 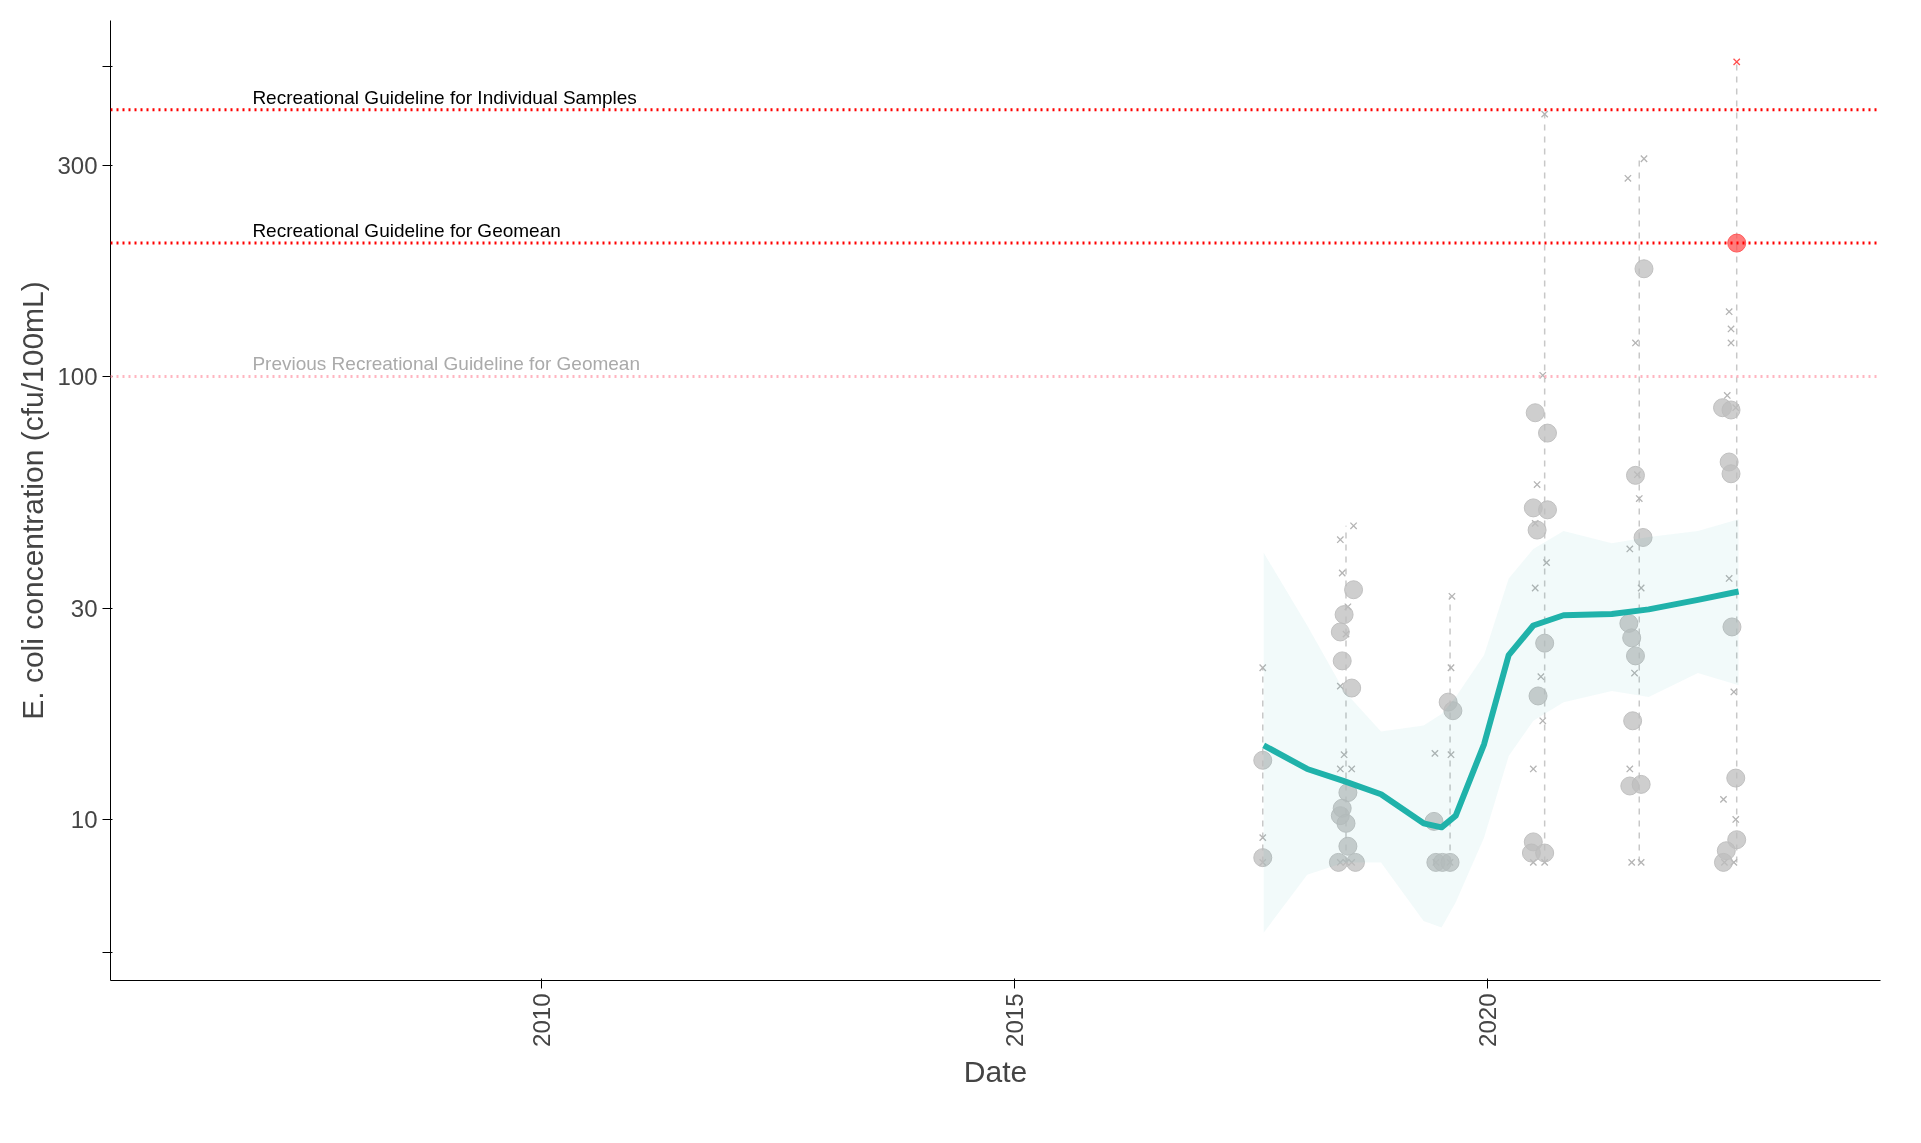 I want to click on x-axis-title: Date, so click(x=995, y=1071).